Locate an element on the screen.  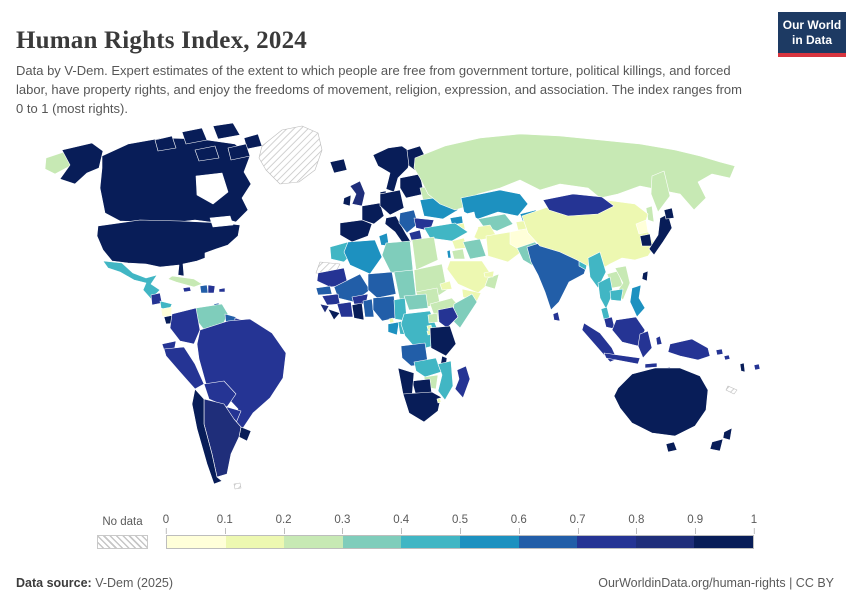
country-liberia is located at coordinates (334, 314).